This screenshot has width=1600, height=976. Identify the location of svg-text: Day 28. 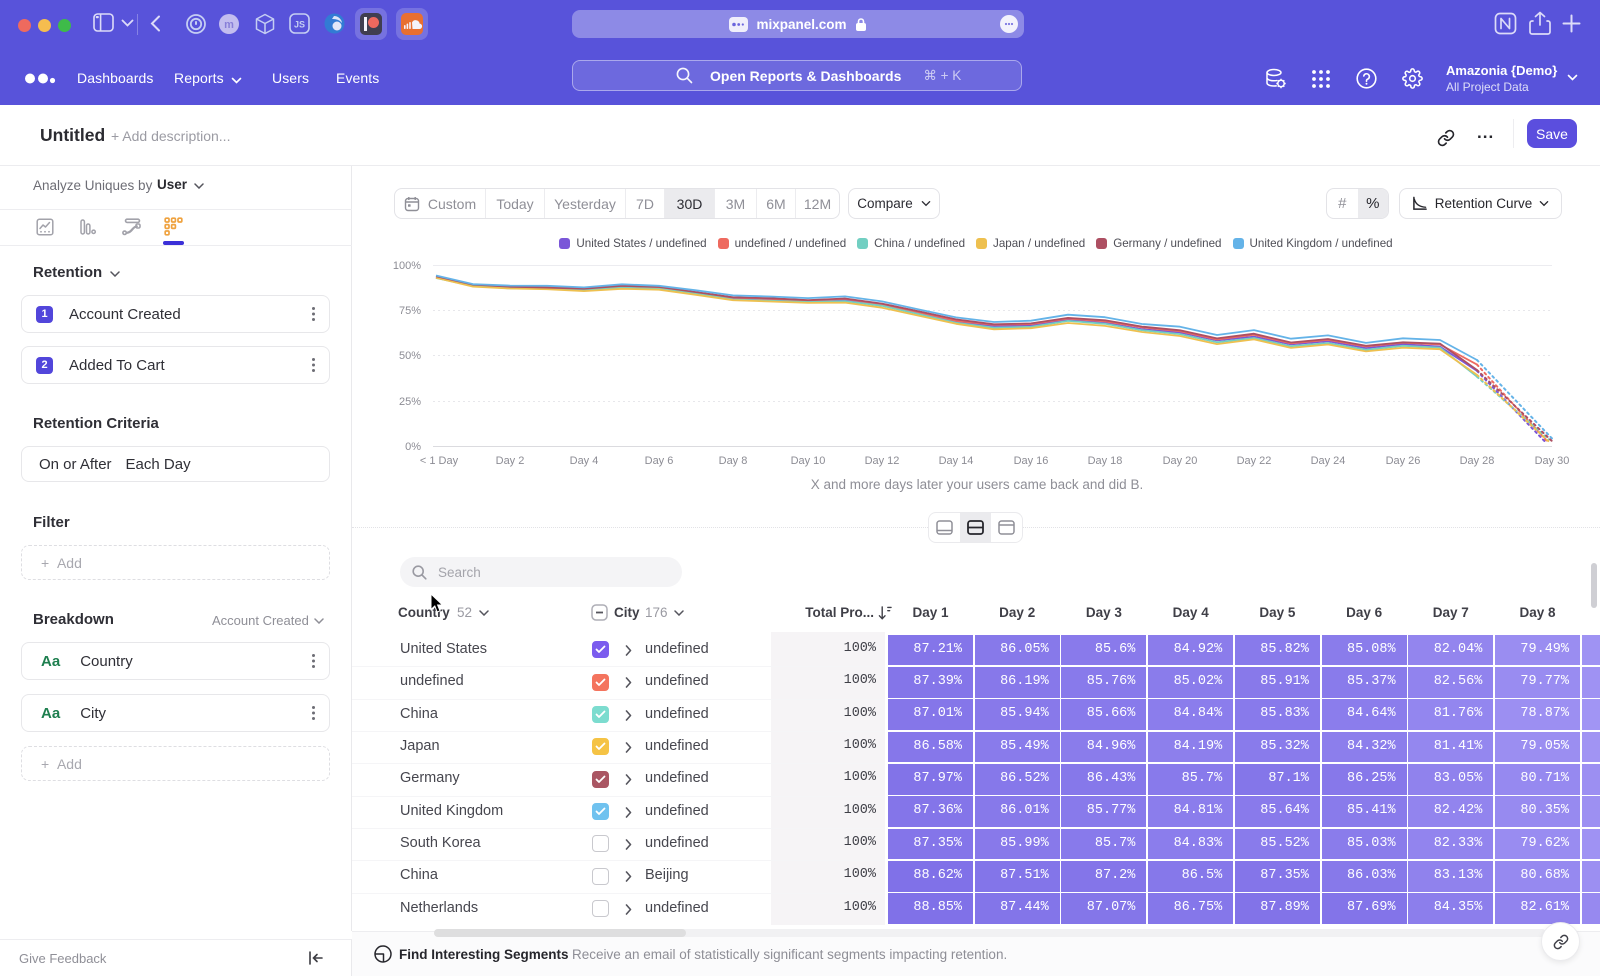
(1477, 461).